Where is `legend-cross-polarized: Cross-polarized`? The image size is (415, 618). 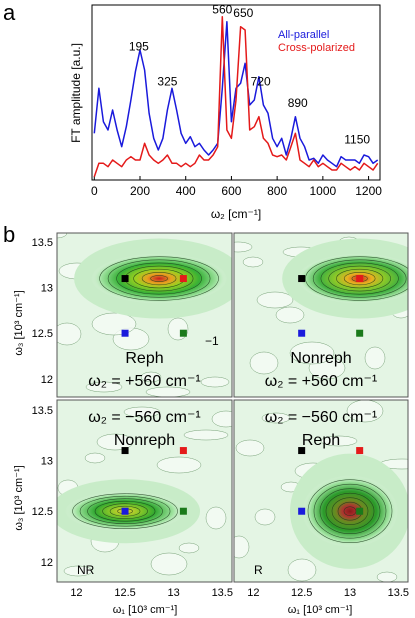
legend-cross-polarized: Cross-polarized is located at coordinates (316, 48).